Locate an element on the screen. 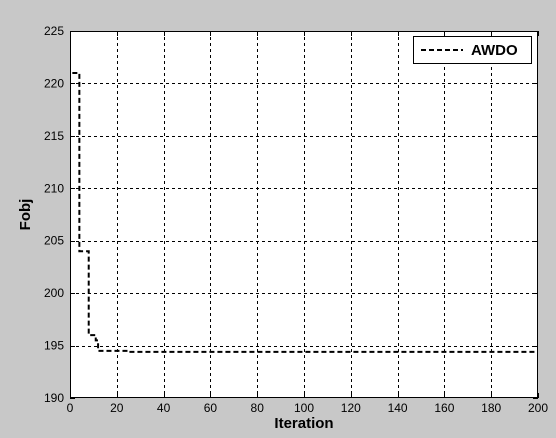  y-tick-label: 220 is located at coordinates (54, 83).